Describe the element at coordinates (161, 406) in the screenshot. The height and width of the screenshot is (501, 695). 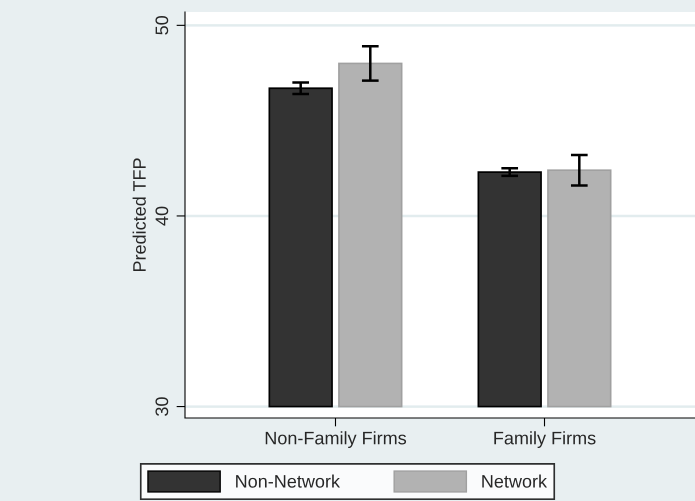
I see `y-tick-label: 30` at that location.